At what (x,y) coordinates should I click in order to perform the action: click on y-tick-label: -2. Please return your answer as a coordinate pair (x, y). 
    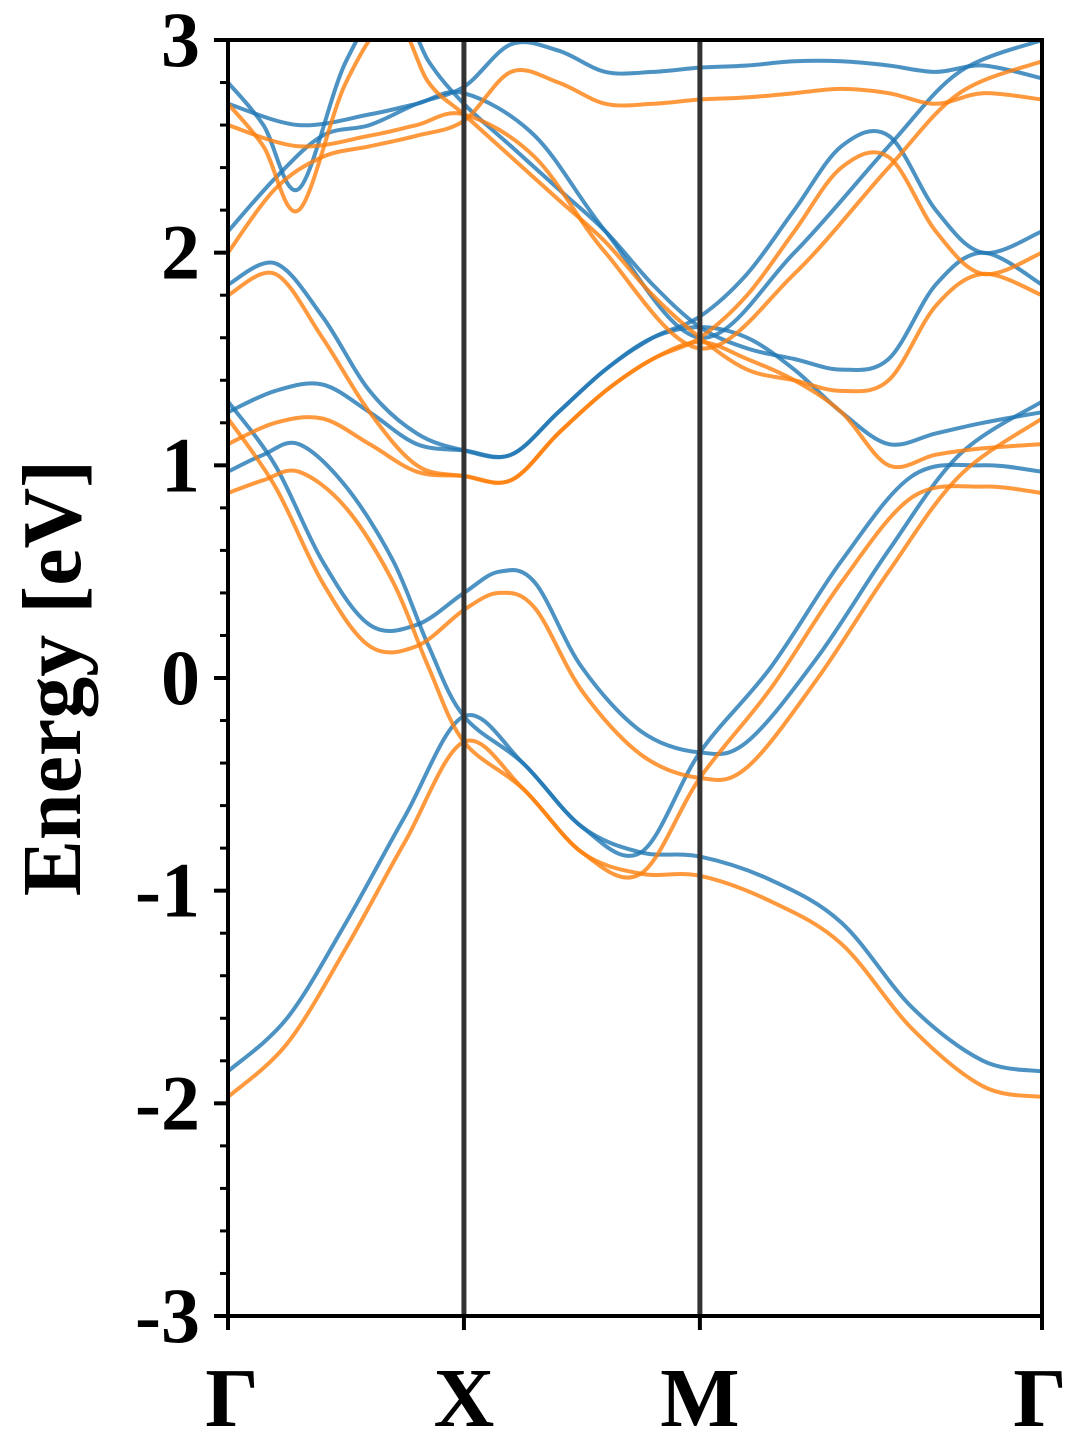
    Looking at the image, I should click on (167, 1102).